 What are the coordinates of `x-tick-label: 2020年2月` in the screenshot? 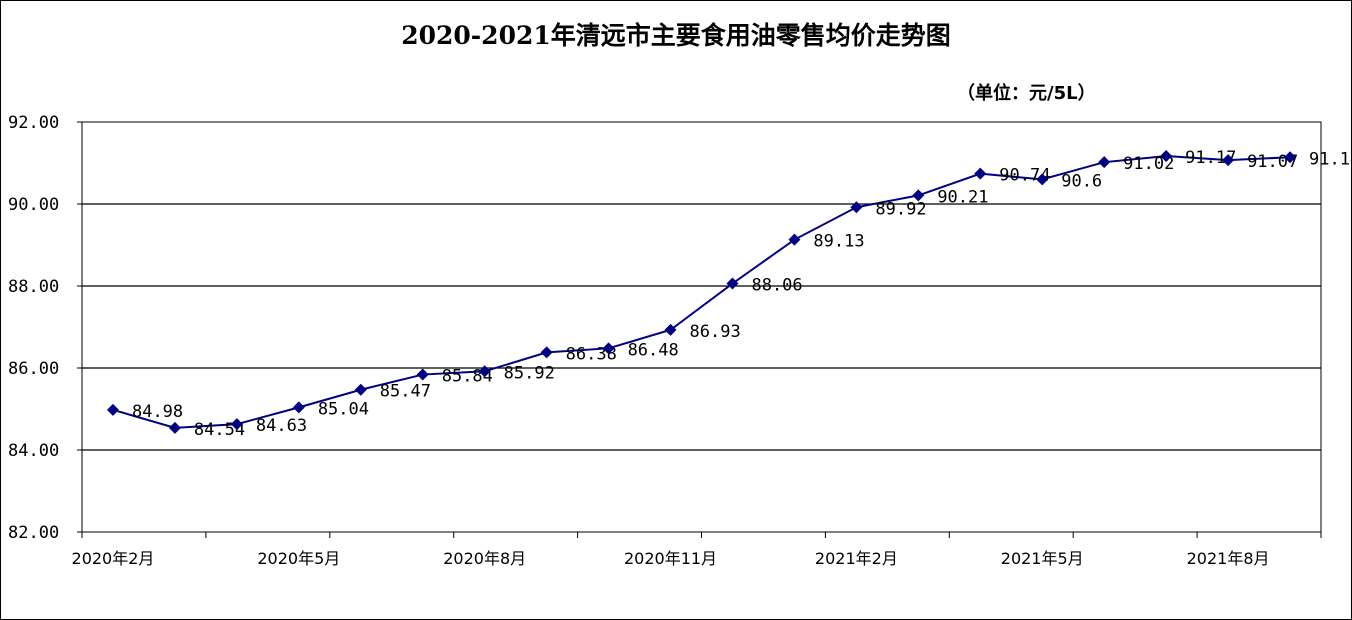 It's located at (113, 558).